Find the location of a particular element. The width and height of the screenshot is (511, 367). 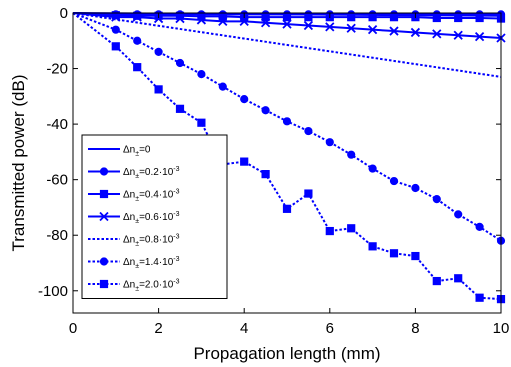

legend-entry-6: Δn±=2.0·10-3 is located at coordinates (134, 286).